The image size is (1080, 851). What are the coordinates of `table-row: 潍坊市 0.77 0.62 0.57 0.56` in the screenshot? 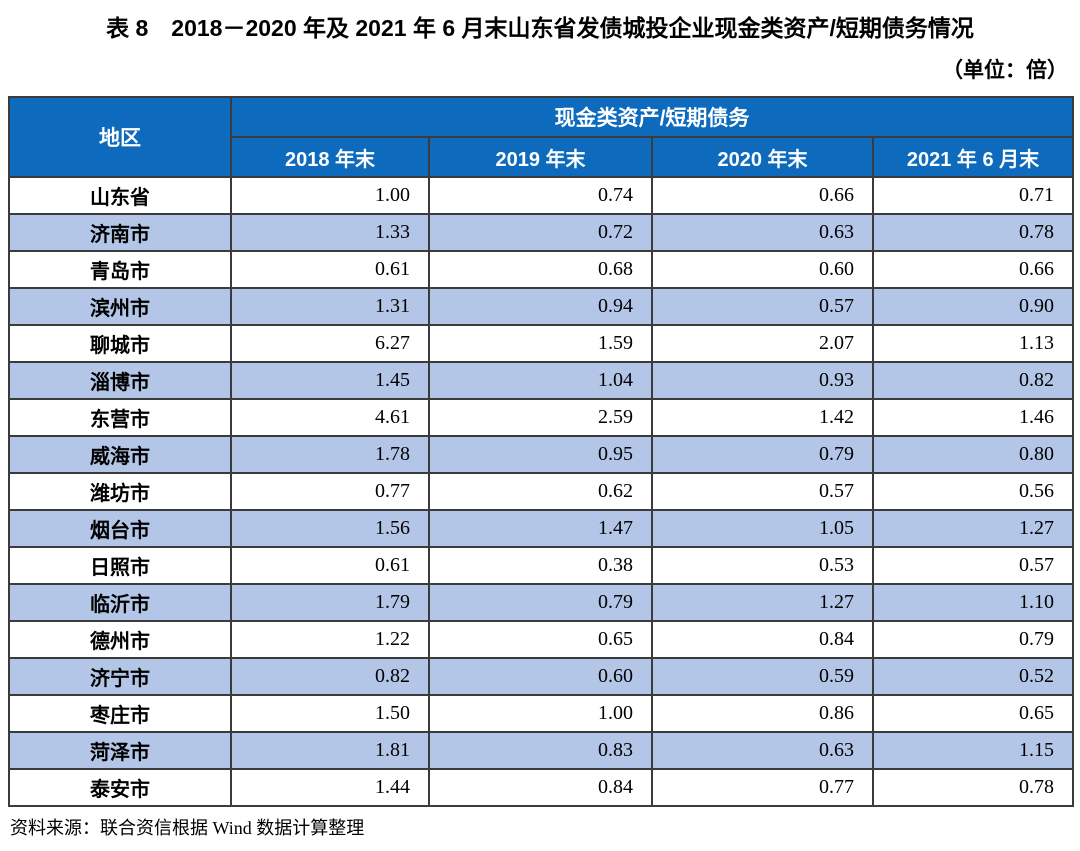 It's located at (541, 492).